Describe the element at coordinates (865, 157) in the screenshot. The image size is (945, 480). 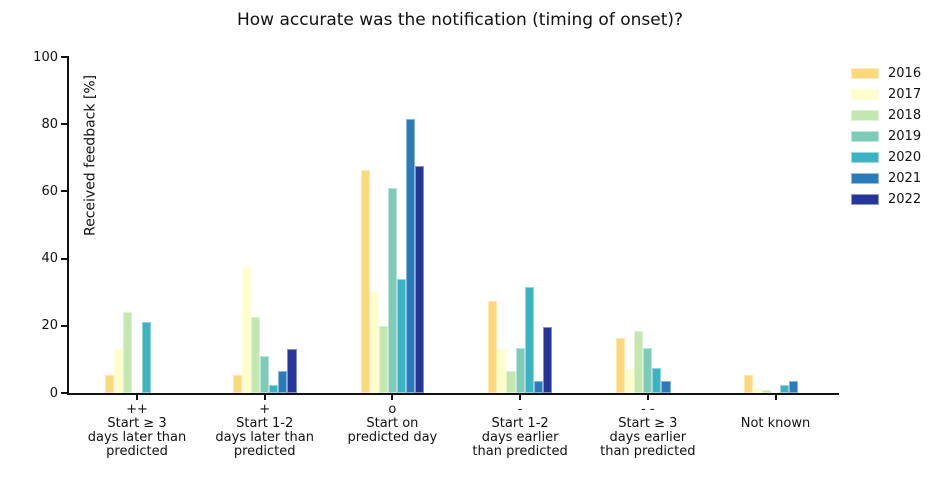
I see `legend-swatch-2020` at that location.